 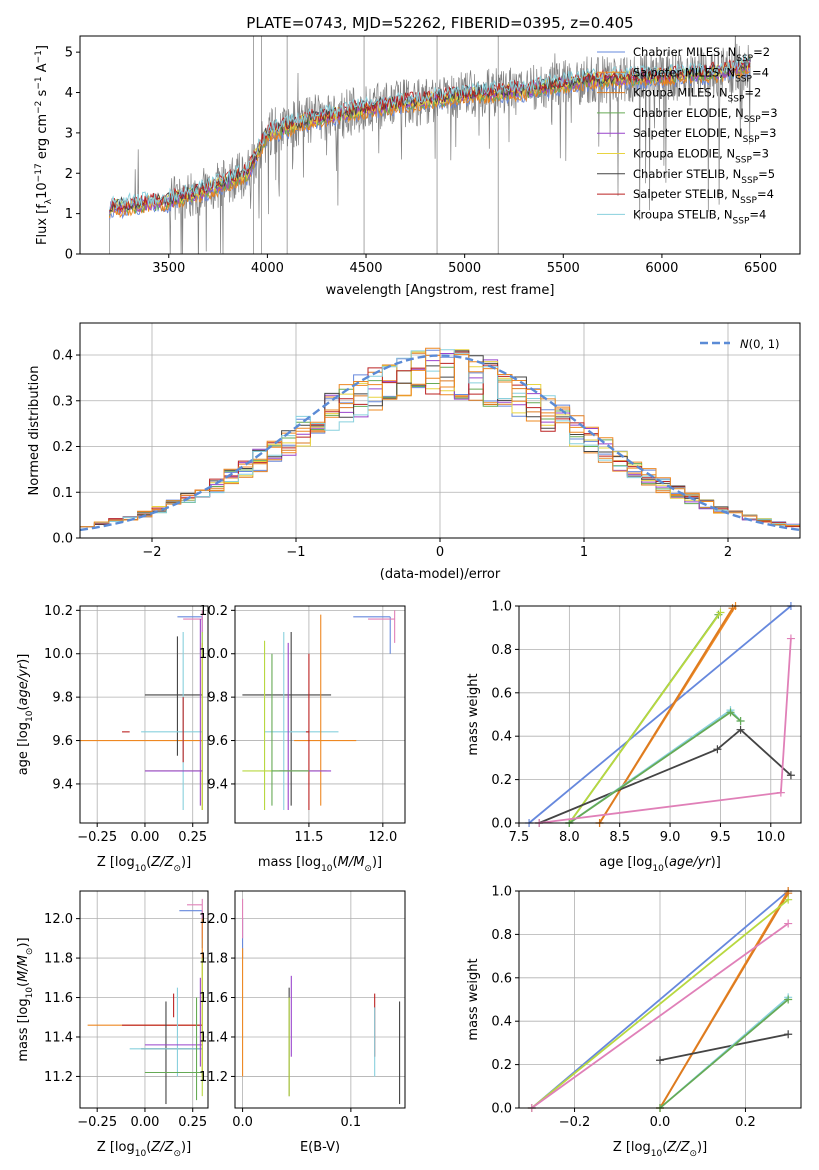 What do you see at coordinates (69, 214) in the screenshot?
I see `y-tick-label: 1` at bounding box center [69, 214].